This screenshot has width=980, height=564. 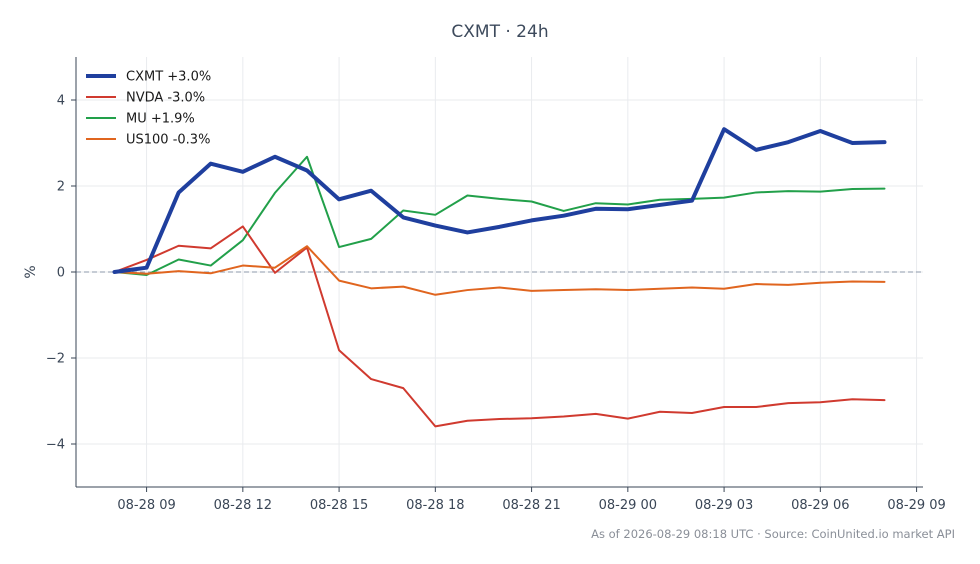 I want to click on y-tick-label: −4, so click(x=55, y=445).